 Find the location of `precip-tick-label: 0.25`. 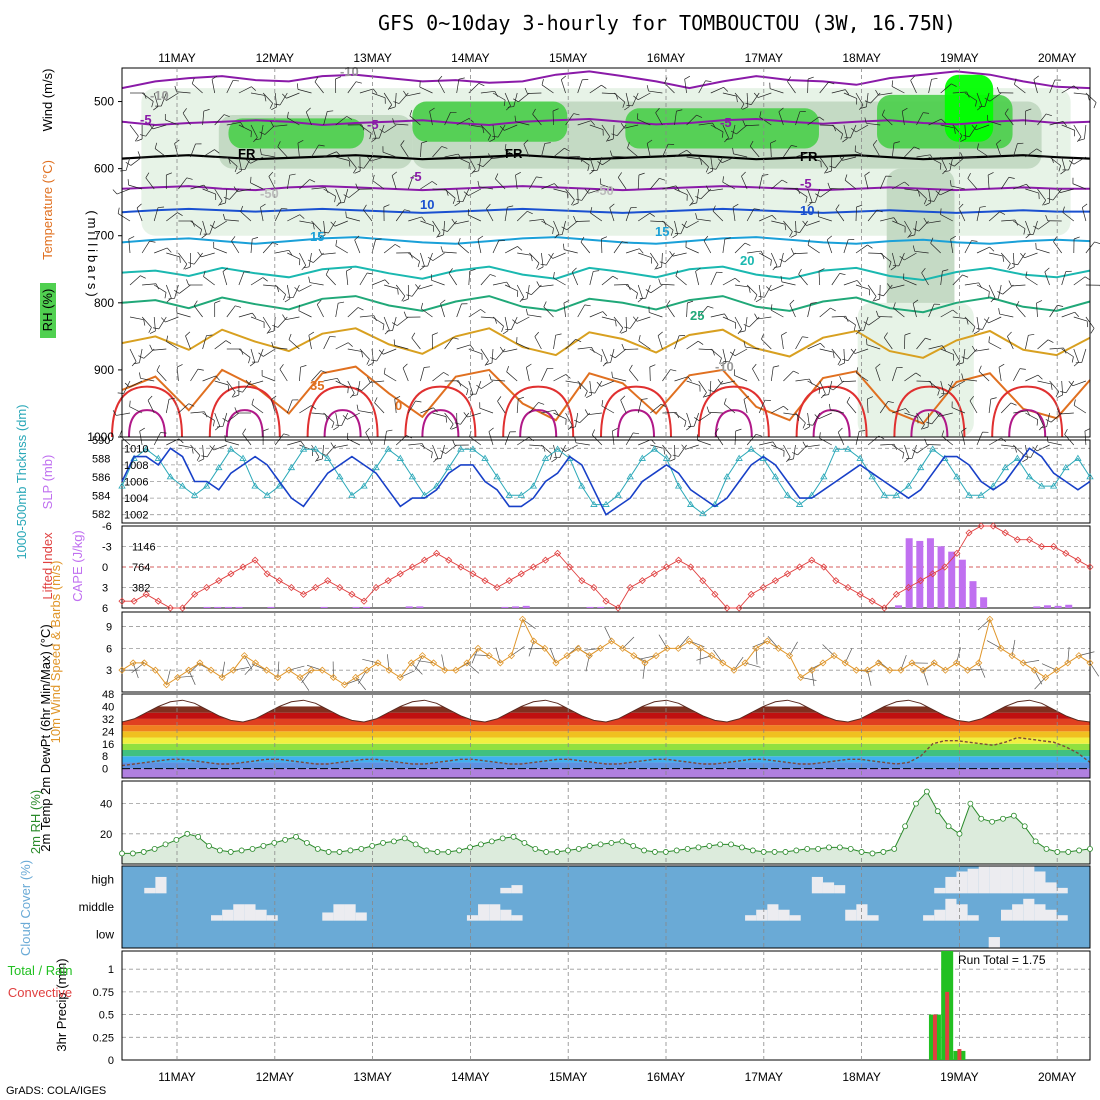

precip-tick-label: 0.25 is located at coordinates (103, 1038).